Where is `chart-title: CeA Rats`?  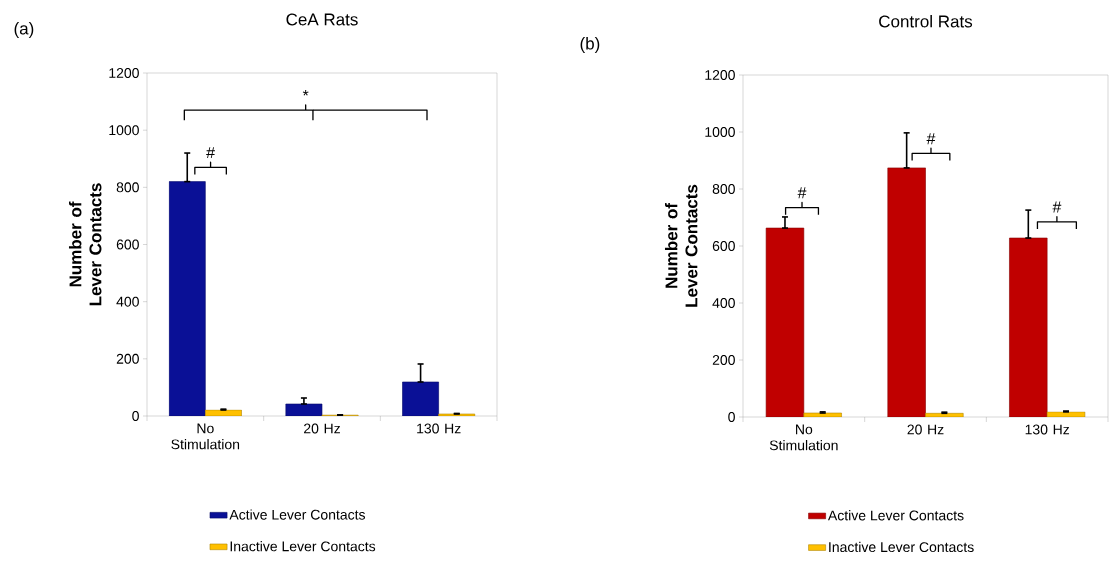
chart-title: CeA Rats is located at coordinates (322, 19).